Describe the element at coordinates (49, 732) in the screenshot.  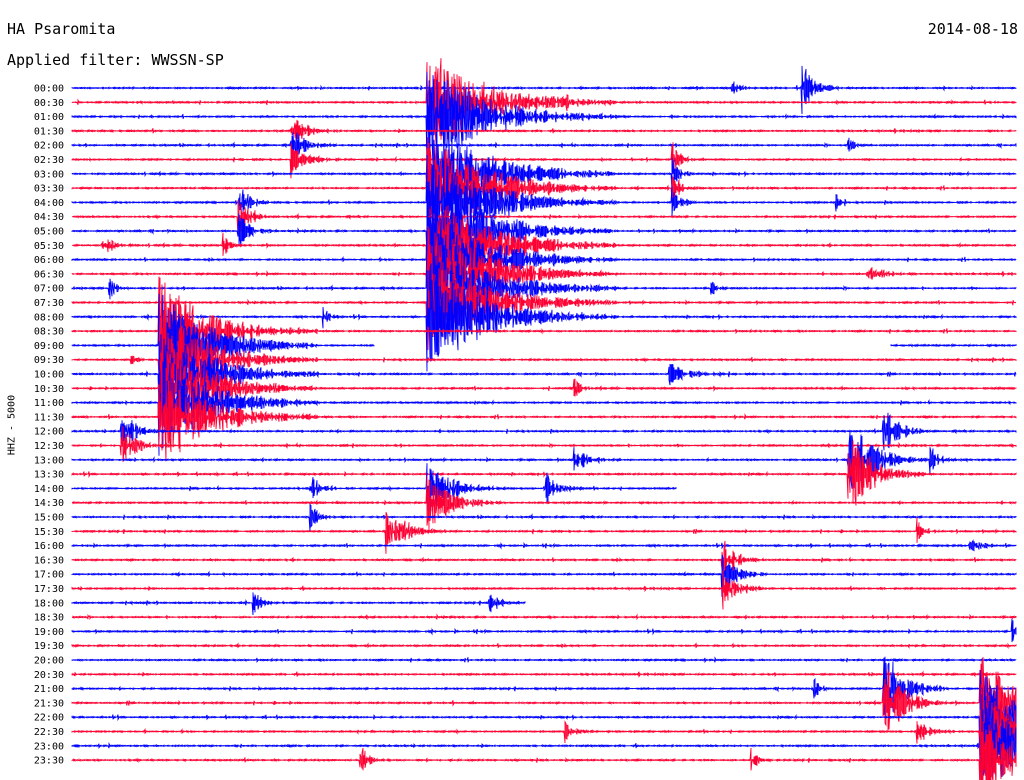
I see `row-label-2230: 22:30` at that location.